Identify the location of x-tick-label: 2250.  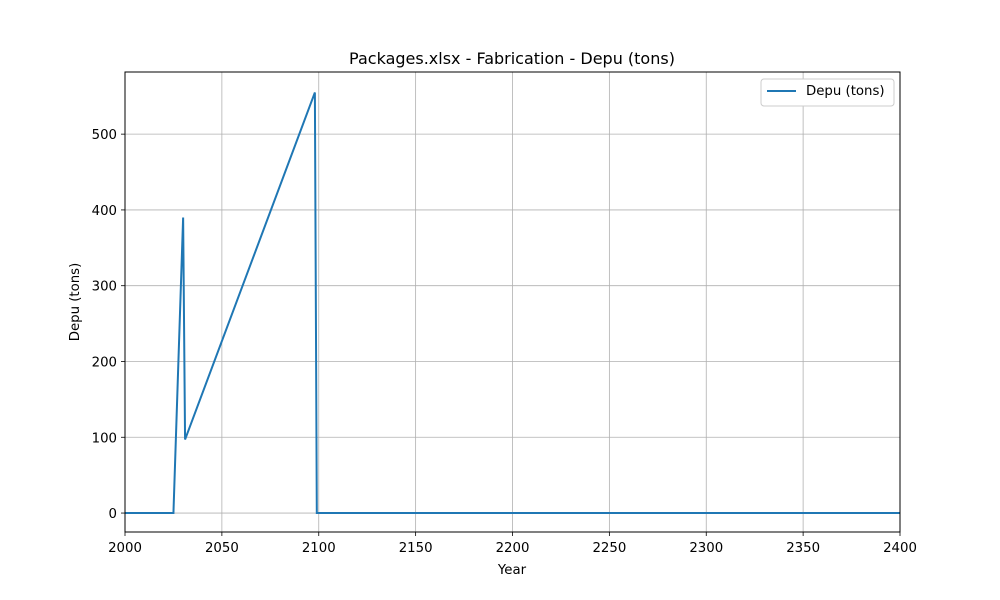
(609, 548).